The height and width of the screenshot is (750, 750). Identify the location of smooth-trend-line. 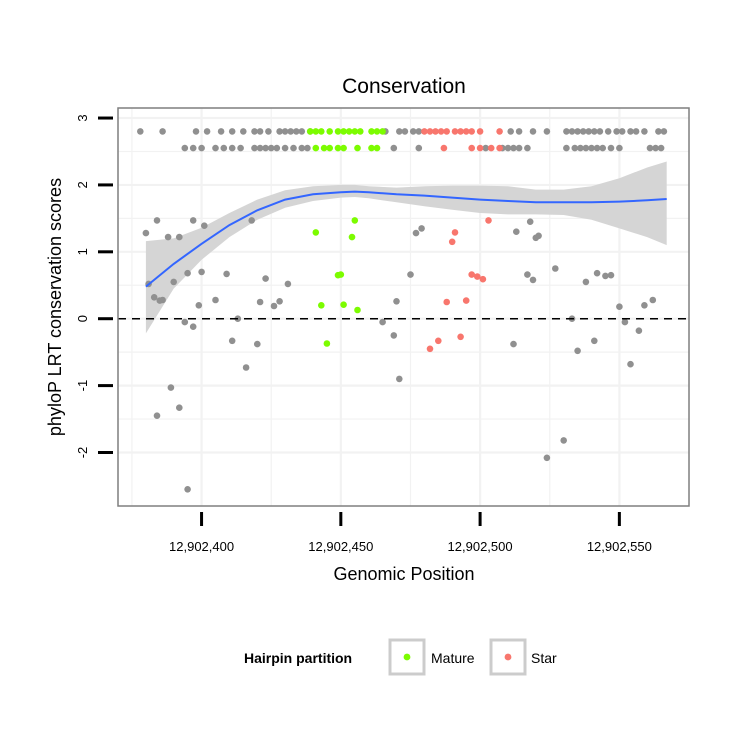
(406, 239).